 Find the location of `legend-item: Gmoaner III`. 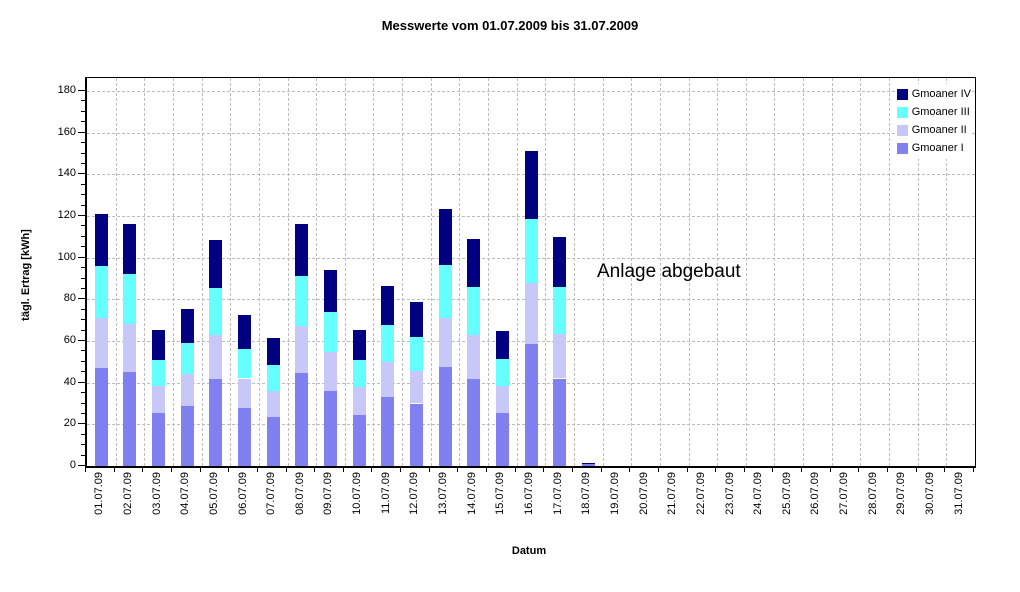

legend-item: Gmoaner III is located at coordinates (933, 112).